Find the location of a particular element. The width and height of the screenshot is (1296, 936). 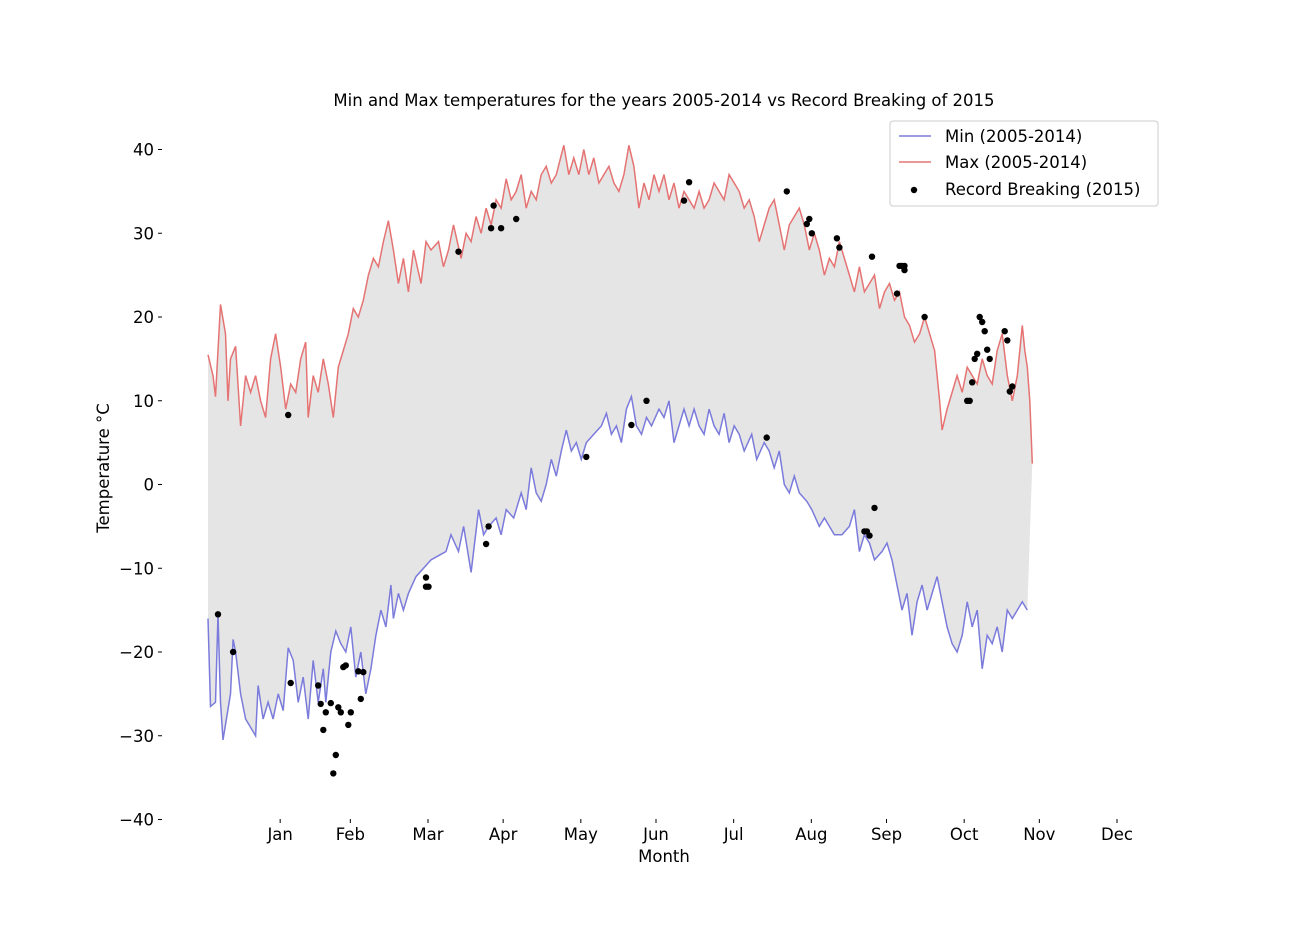

x-tick-label: Mar is located at coordinates (427, 834).